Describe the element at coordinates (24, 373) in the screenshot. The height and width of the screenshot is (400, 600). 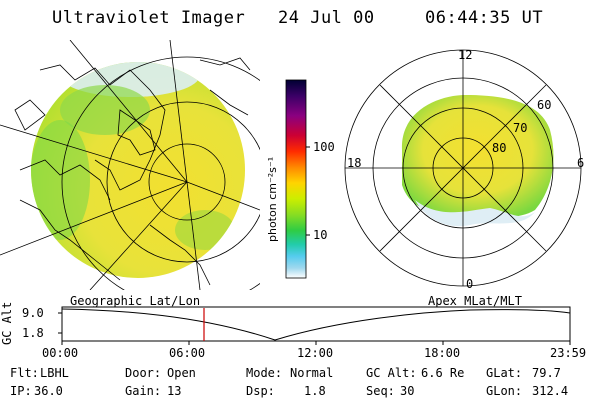
I see `flt-label: Flt:` at that location.